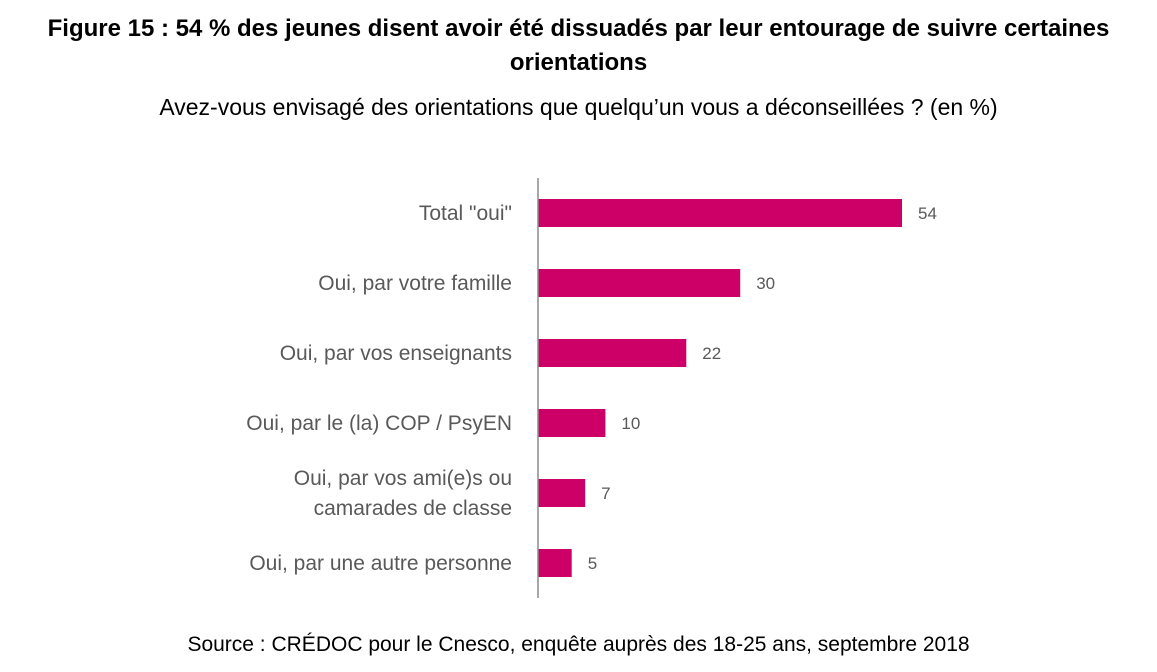  Describe the element at coordinates (403, 478) in the screenshot. I see `category-label-line: Oui, par vos ami(e)s ou` at that location.